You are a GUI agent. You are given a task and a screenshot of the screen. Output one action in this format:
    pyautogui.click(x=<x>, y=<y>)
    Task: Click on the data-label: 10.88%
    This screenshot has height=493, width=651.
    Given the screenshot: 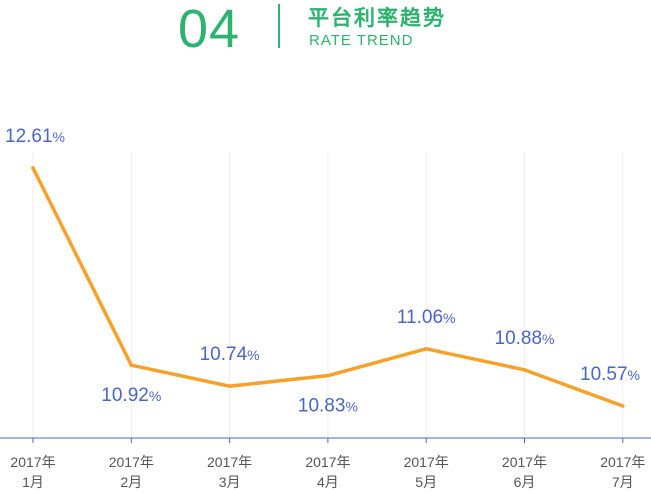 What is the action you would take?
    pyautogui.click(x=525, y=338)
    